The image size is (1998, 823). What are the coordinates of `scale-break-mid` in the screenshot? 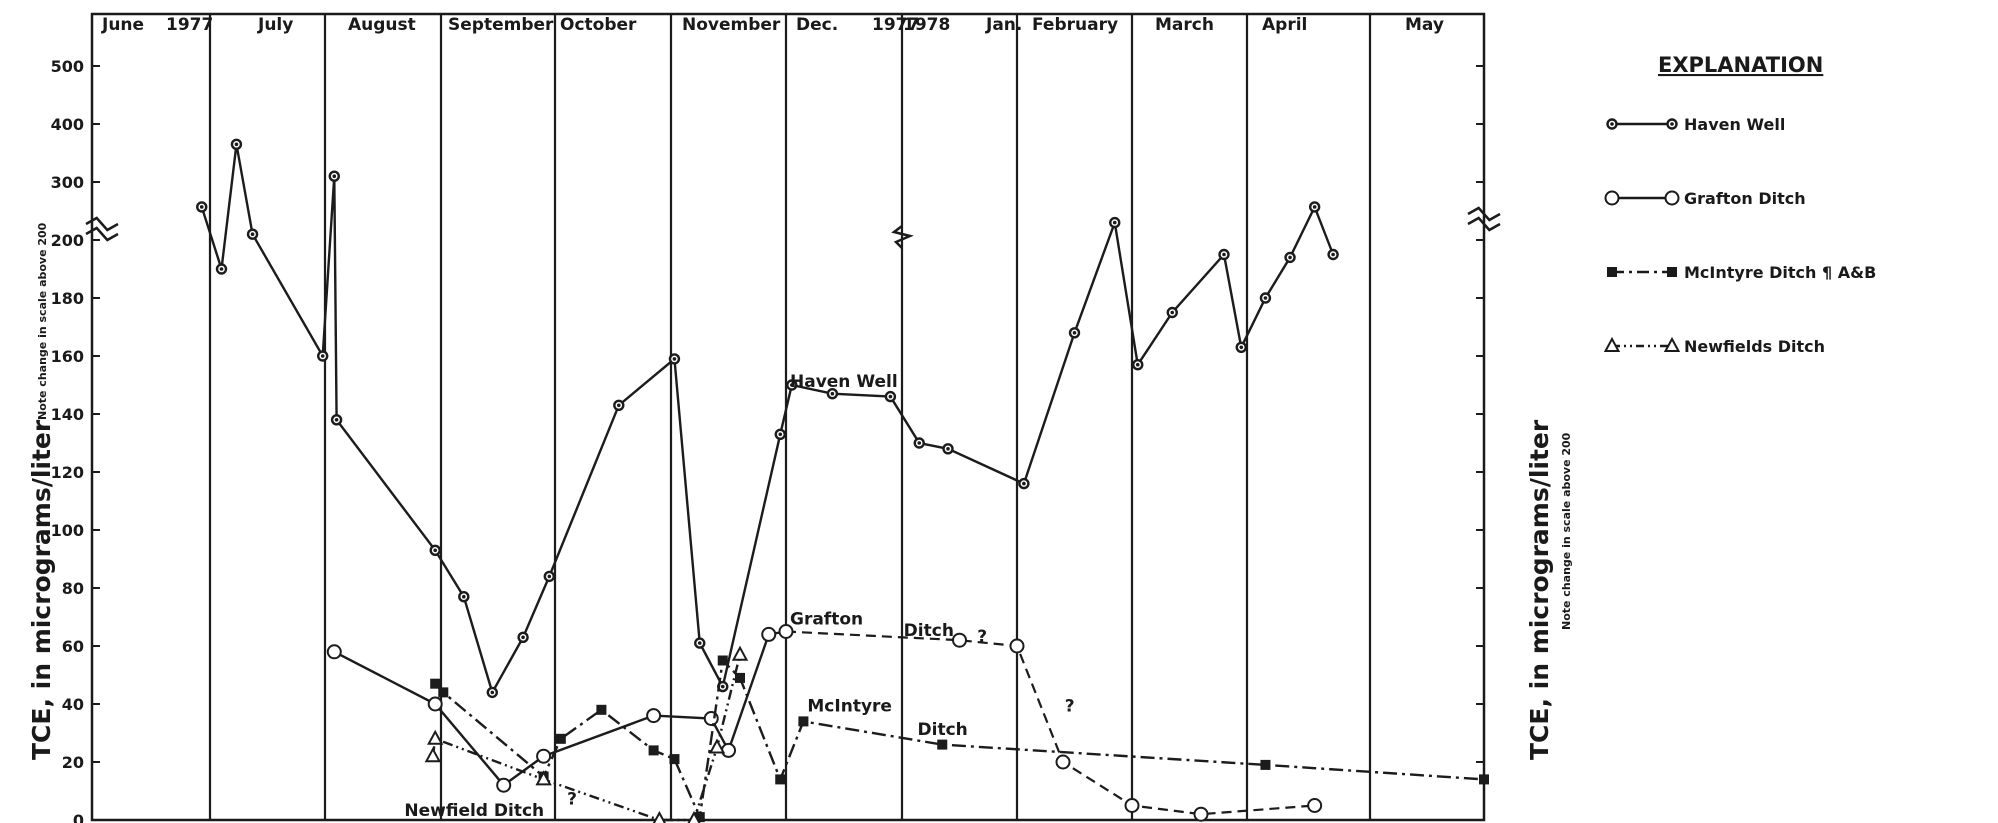 It's located at (902, 237).